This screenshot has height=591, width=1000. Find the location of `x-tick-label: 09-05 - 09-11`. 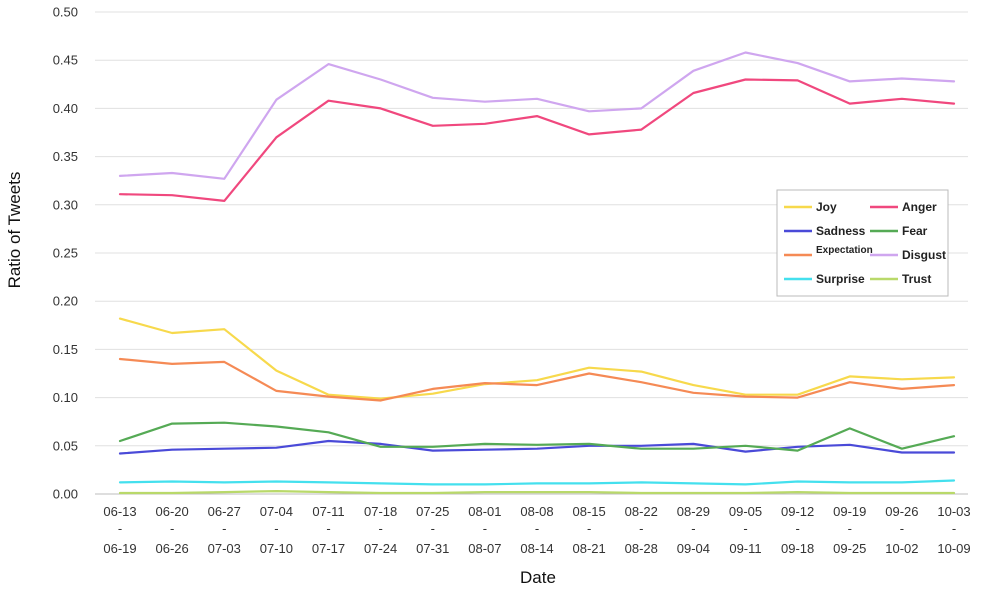

x-tick-label: 09-05 - 09-11 is located at coordinates (745, 530).